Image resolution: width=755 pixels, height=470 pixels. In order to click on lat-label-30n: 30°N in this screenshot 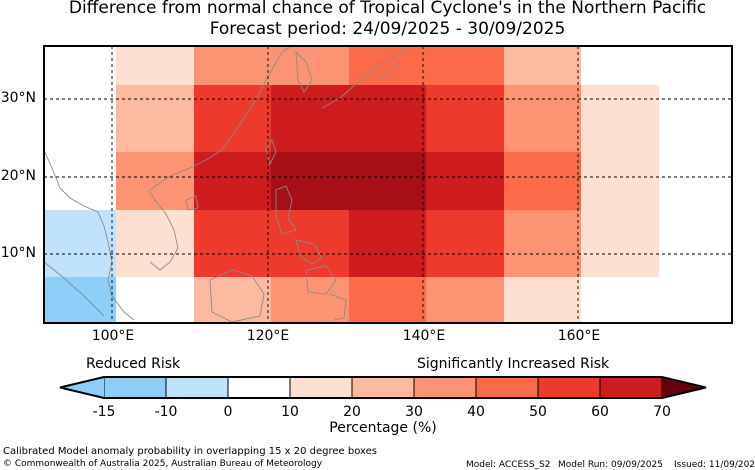, I will do `click(18, 98)`.